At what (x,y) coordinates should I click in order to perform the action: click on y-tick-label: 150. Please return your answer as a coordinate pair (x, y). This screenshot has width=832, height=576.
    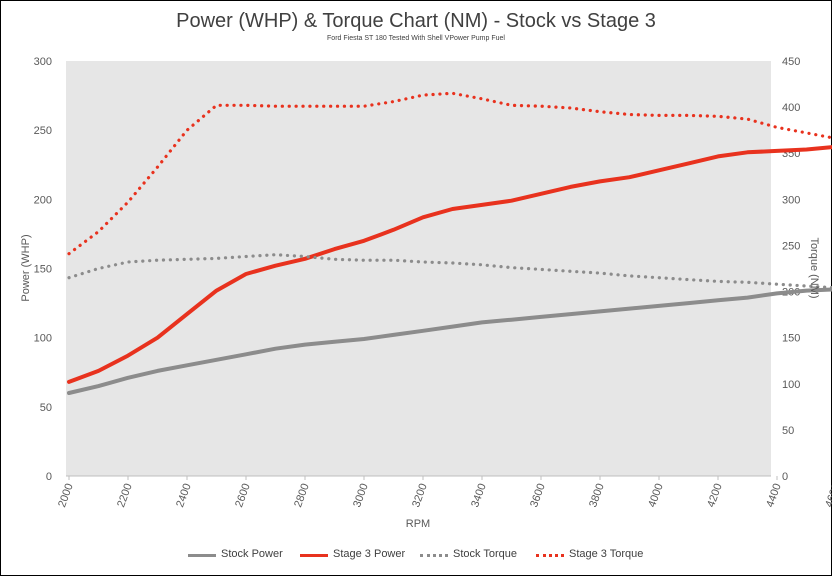
    Looking at the image, I should click on (43, 270).